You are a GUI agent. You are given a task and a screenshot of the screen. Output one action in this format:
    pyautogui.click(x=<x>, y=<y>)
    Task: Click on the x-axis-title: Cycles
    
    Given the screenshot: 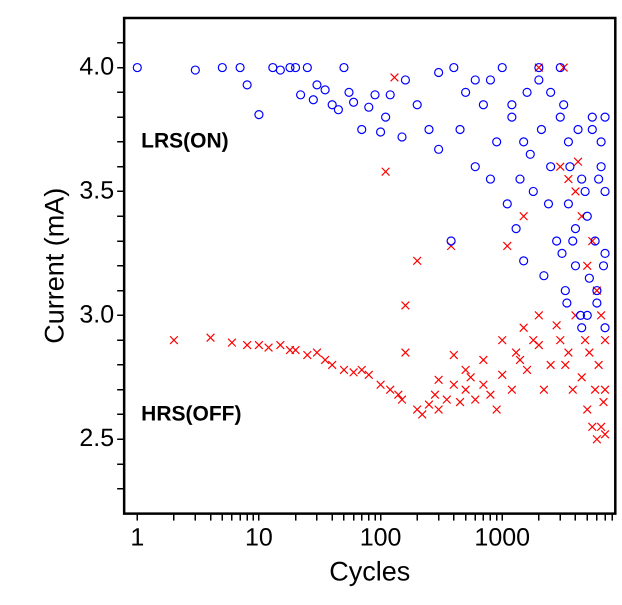 What is the action you would take?
    pyautogui.click(x=369, y=571)
    